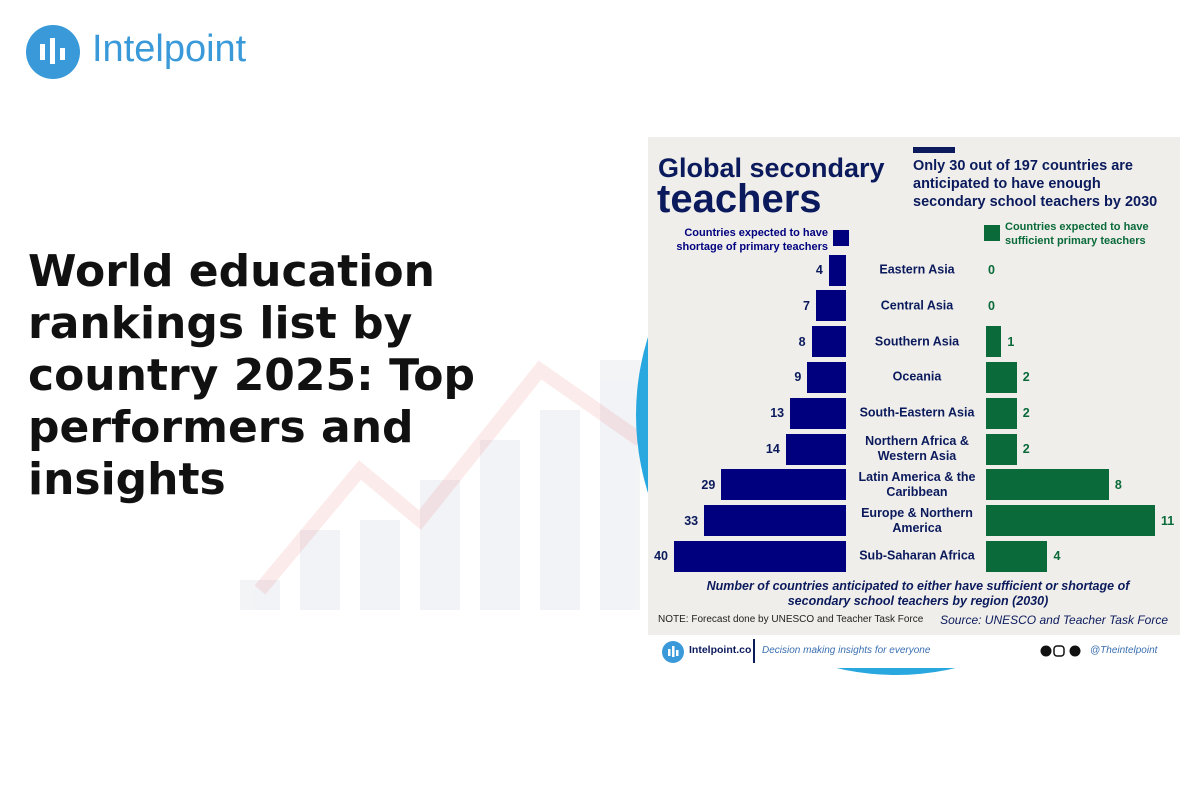 The width and height of the screenshot is (1200, 800). Describe the element at coordinates (169, 49) in the screenshot. I see `logo: Intelpoint` at that location.